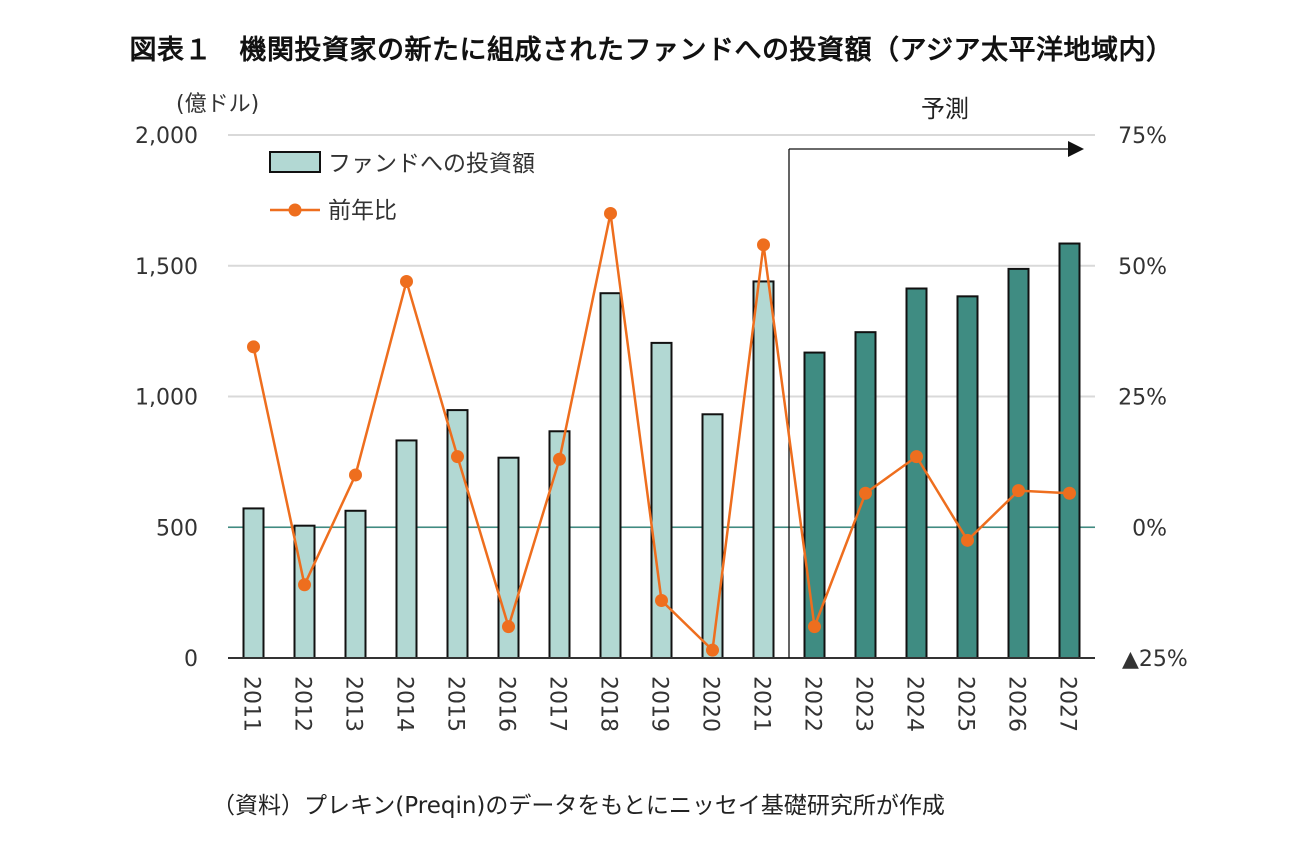 This screenshot has width=1303, height=856. What do you see at coordinates (1076, 149) in the screenshot?
I see `forecast-arrowhead` at bounding box center [1076, 149].